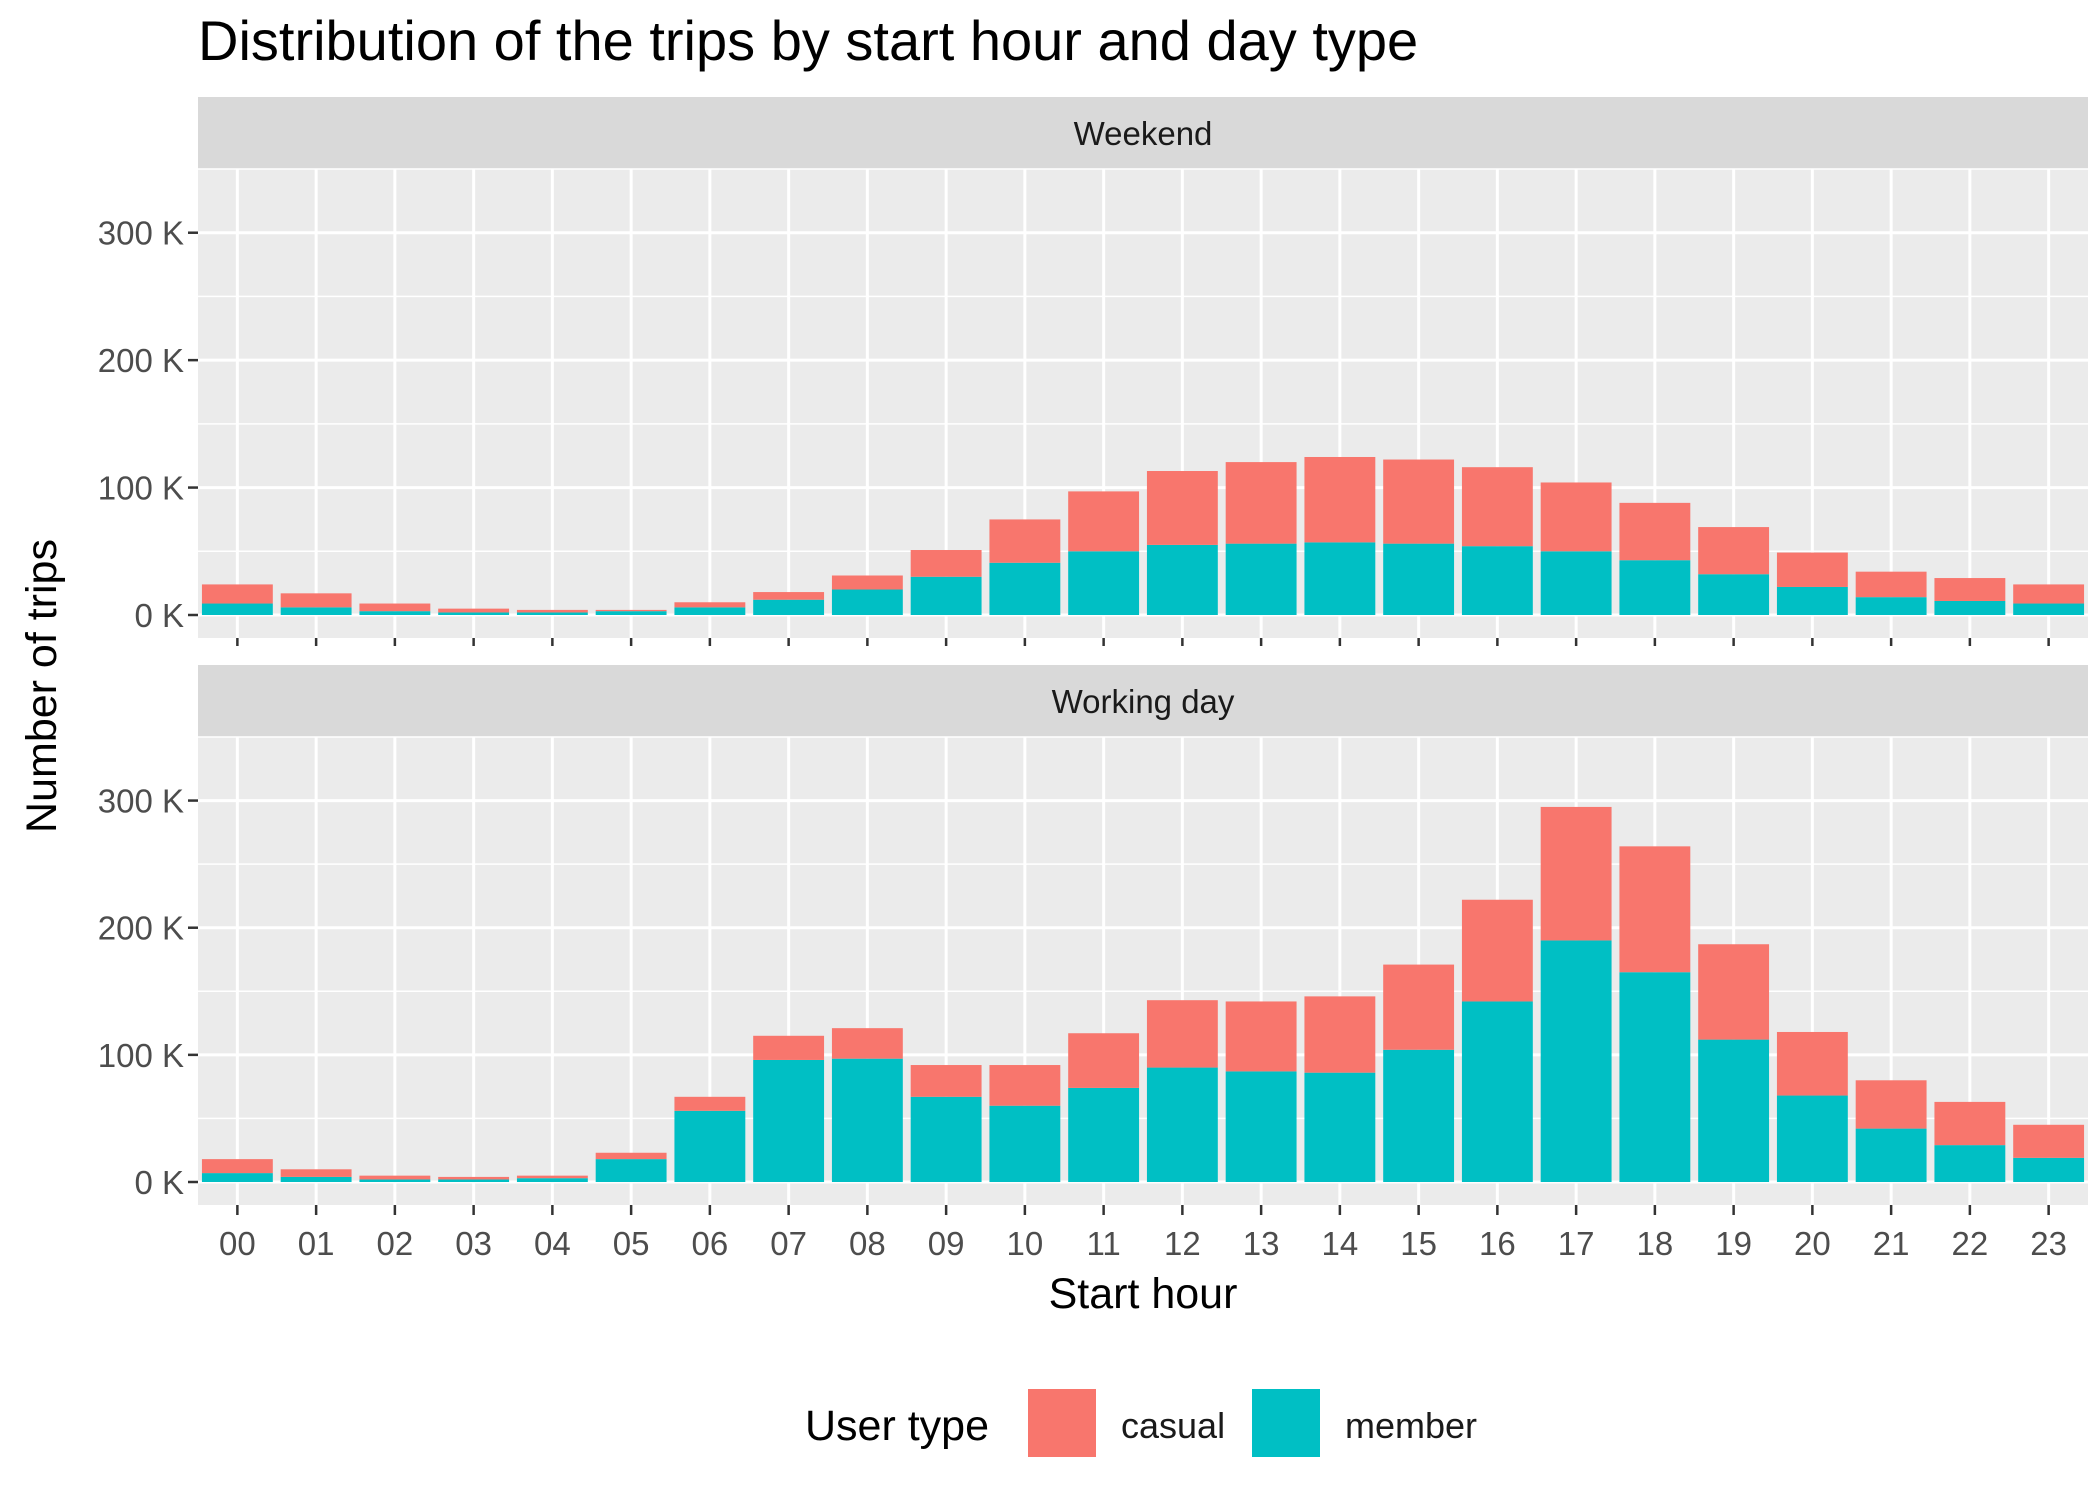 This screenshot has width=2100, height=1499. Describe the element at coordinates (631, 1243) in the screenshot. I see `x-tick-label: 05` at that location.